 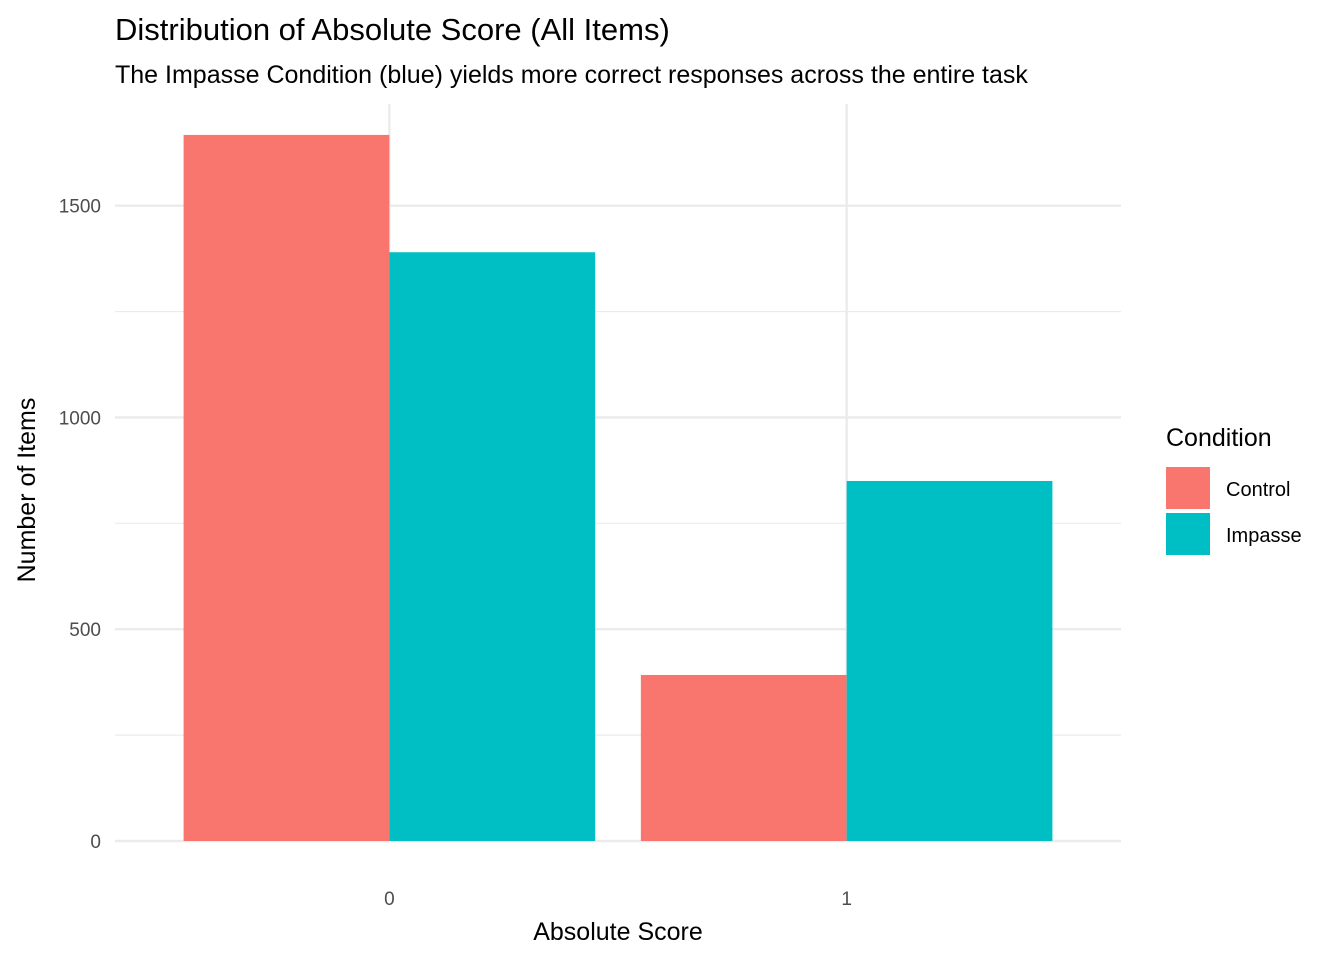 I want to click on x-tick-label: 1, so click(x=846, y=899).